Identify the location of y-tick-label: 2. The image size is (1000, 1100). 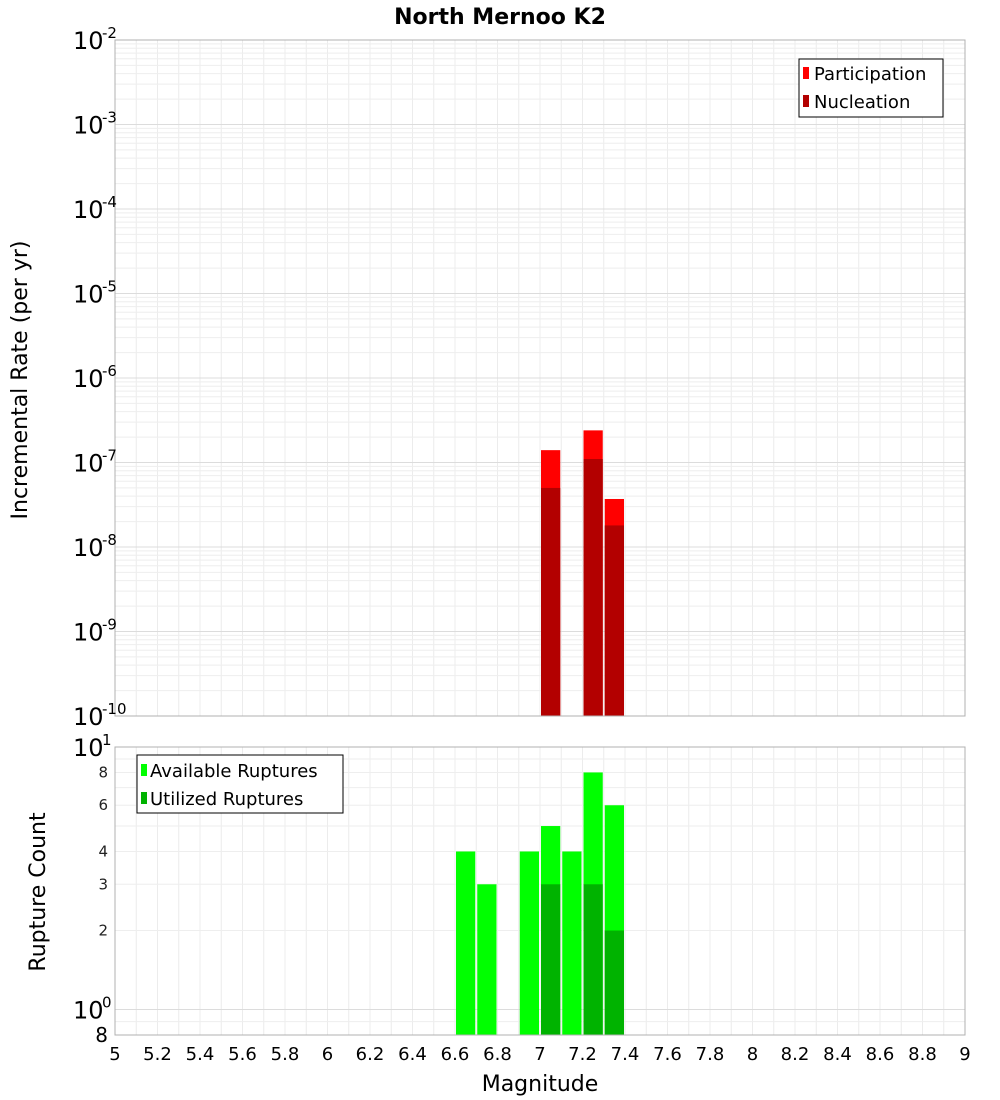
(103, 931).